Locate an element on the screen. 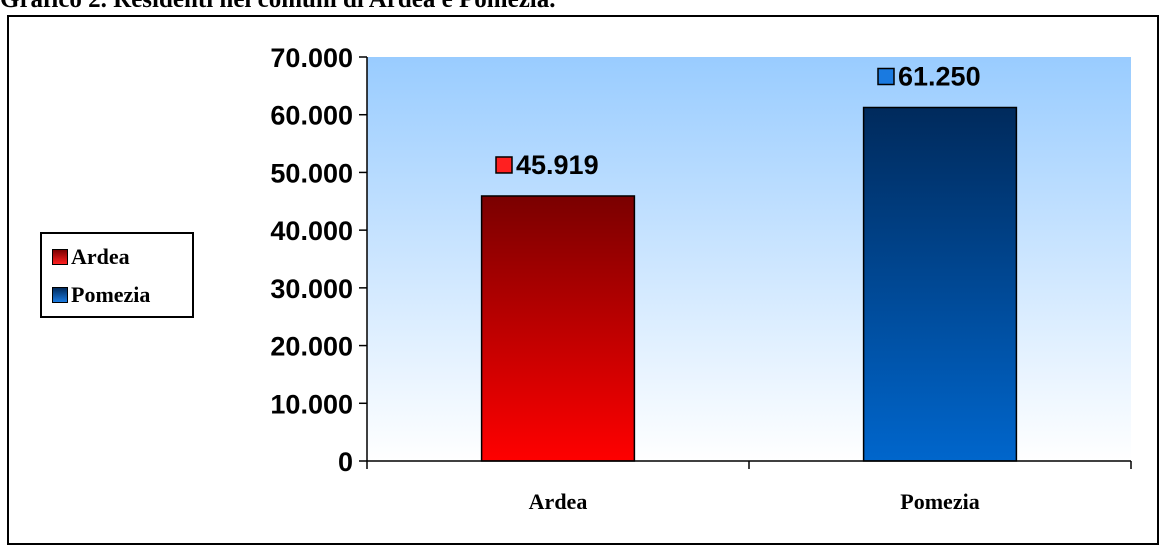 Image resolution: width=1164 pixels, height=545 pixels. bar-ardea is located at coordinates (558, 328).